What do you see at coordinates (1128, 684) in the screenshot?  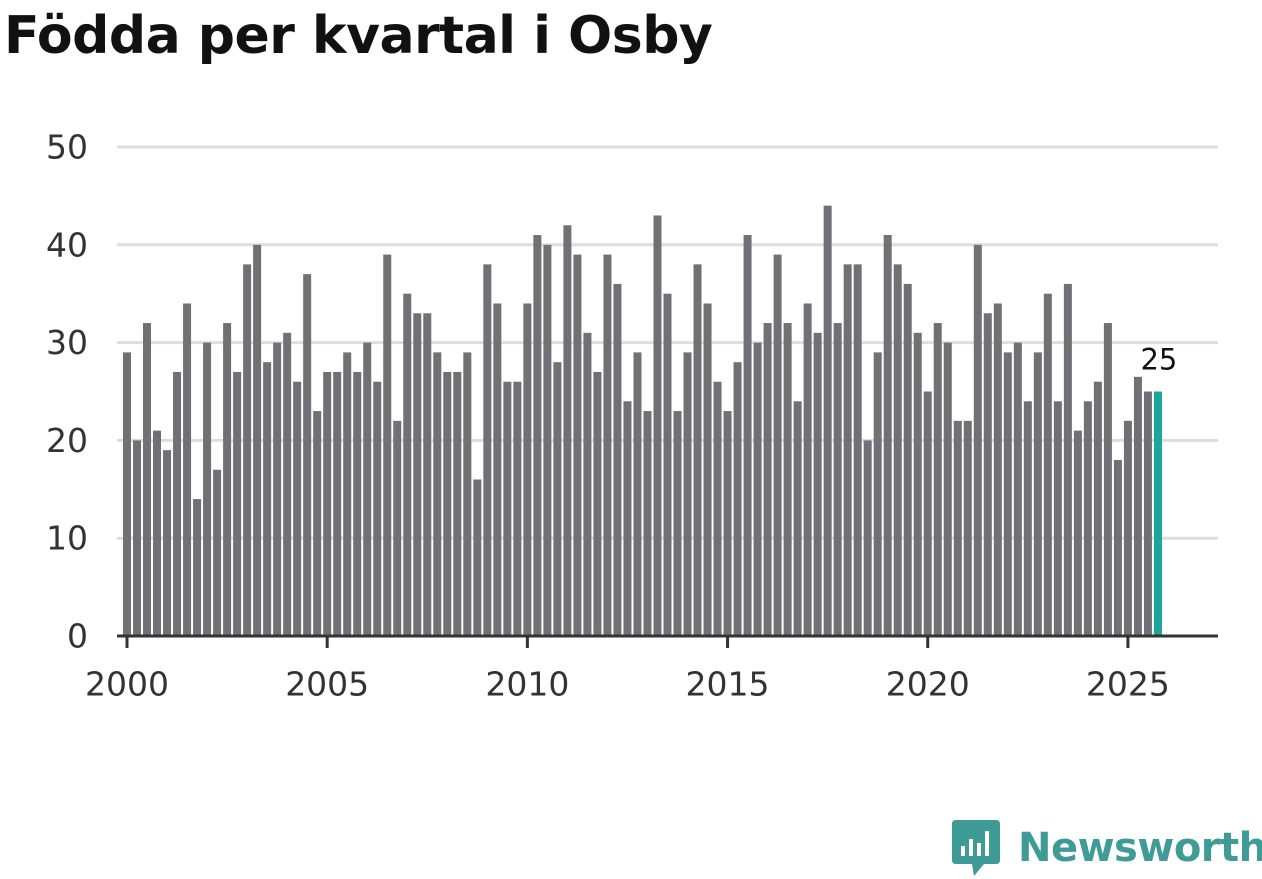 I see `x-tick-label: 2025` at bounding box center [1128, 684].